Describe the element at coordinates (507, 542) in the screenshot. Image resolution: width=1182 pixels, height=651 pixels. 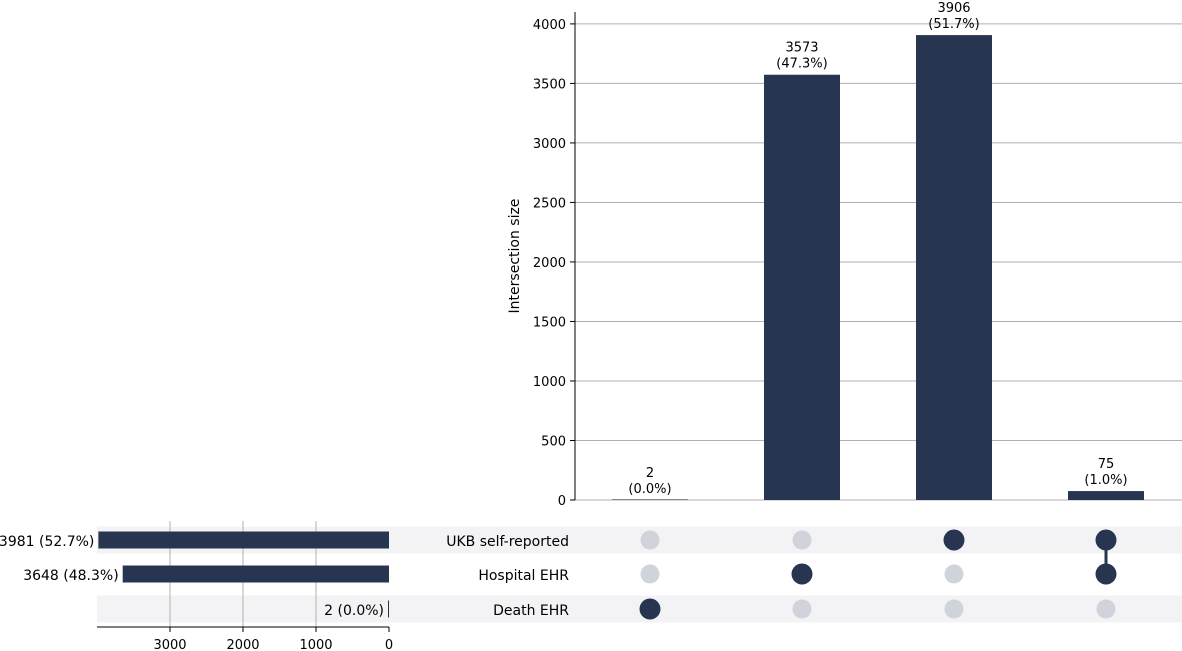
I see `set-label: UKB self-reported` at that location.